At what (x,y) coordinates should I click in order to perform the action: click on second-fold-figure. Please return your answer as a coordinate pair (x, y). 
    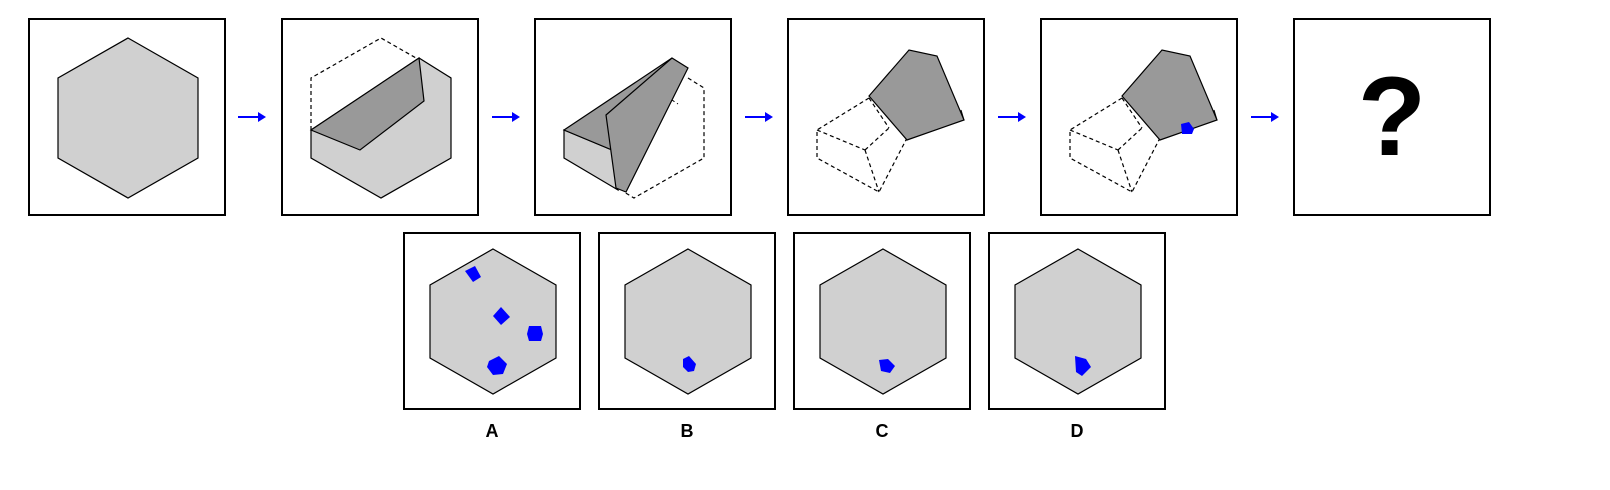
    Looking at the image, I should click on (633, 128).